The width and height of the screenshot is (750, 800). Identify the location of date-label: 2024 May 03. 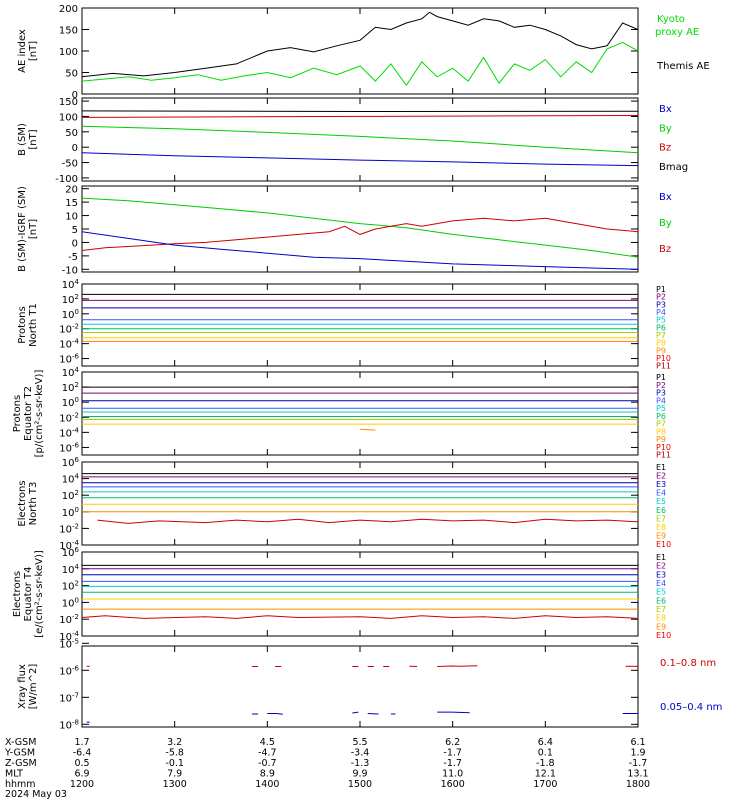
(36, 794).